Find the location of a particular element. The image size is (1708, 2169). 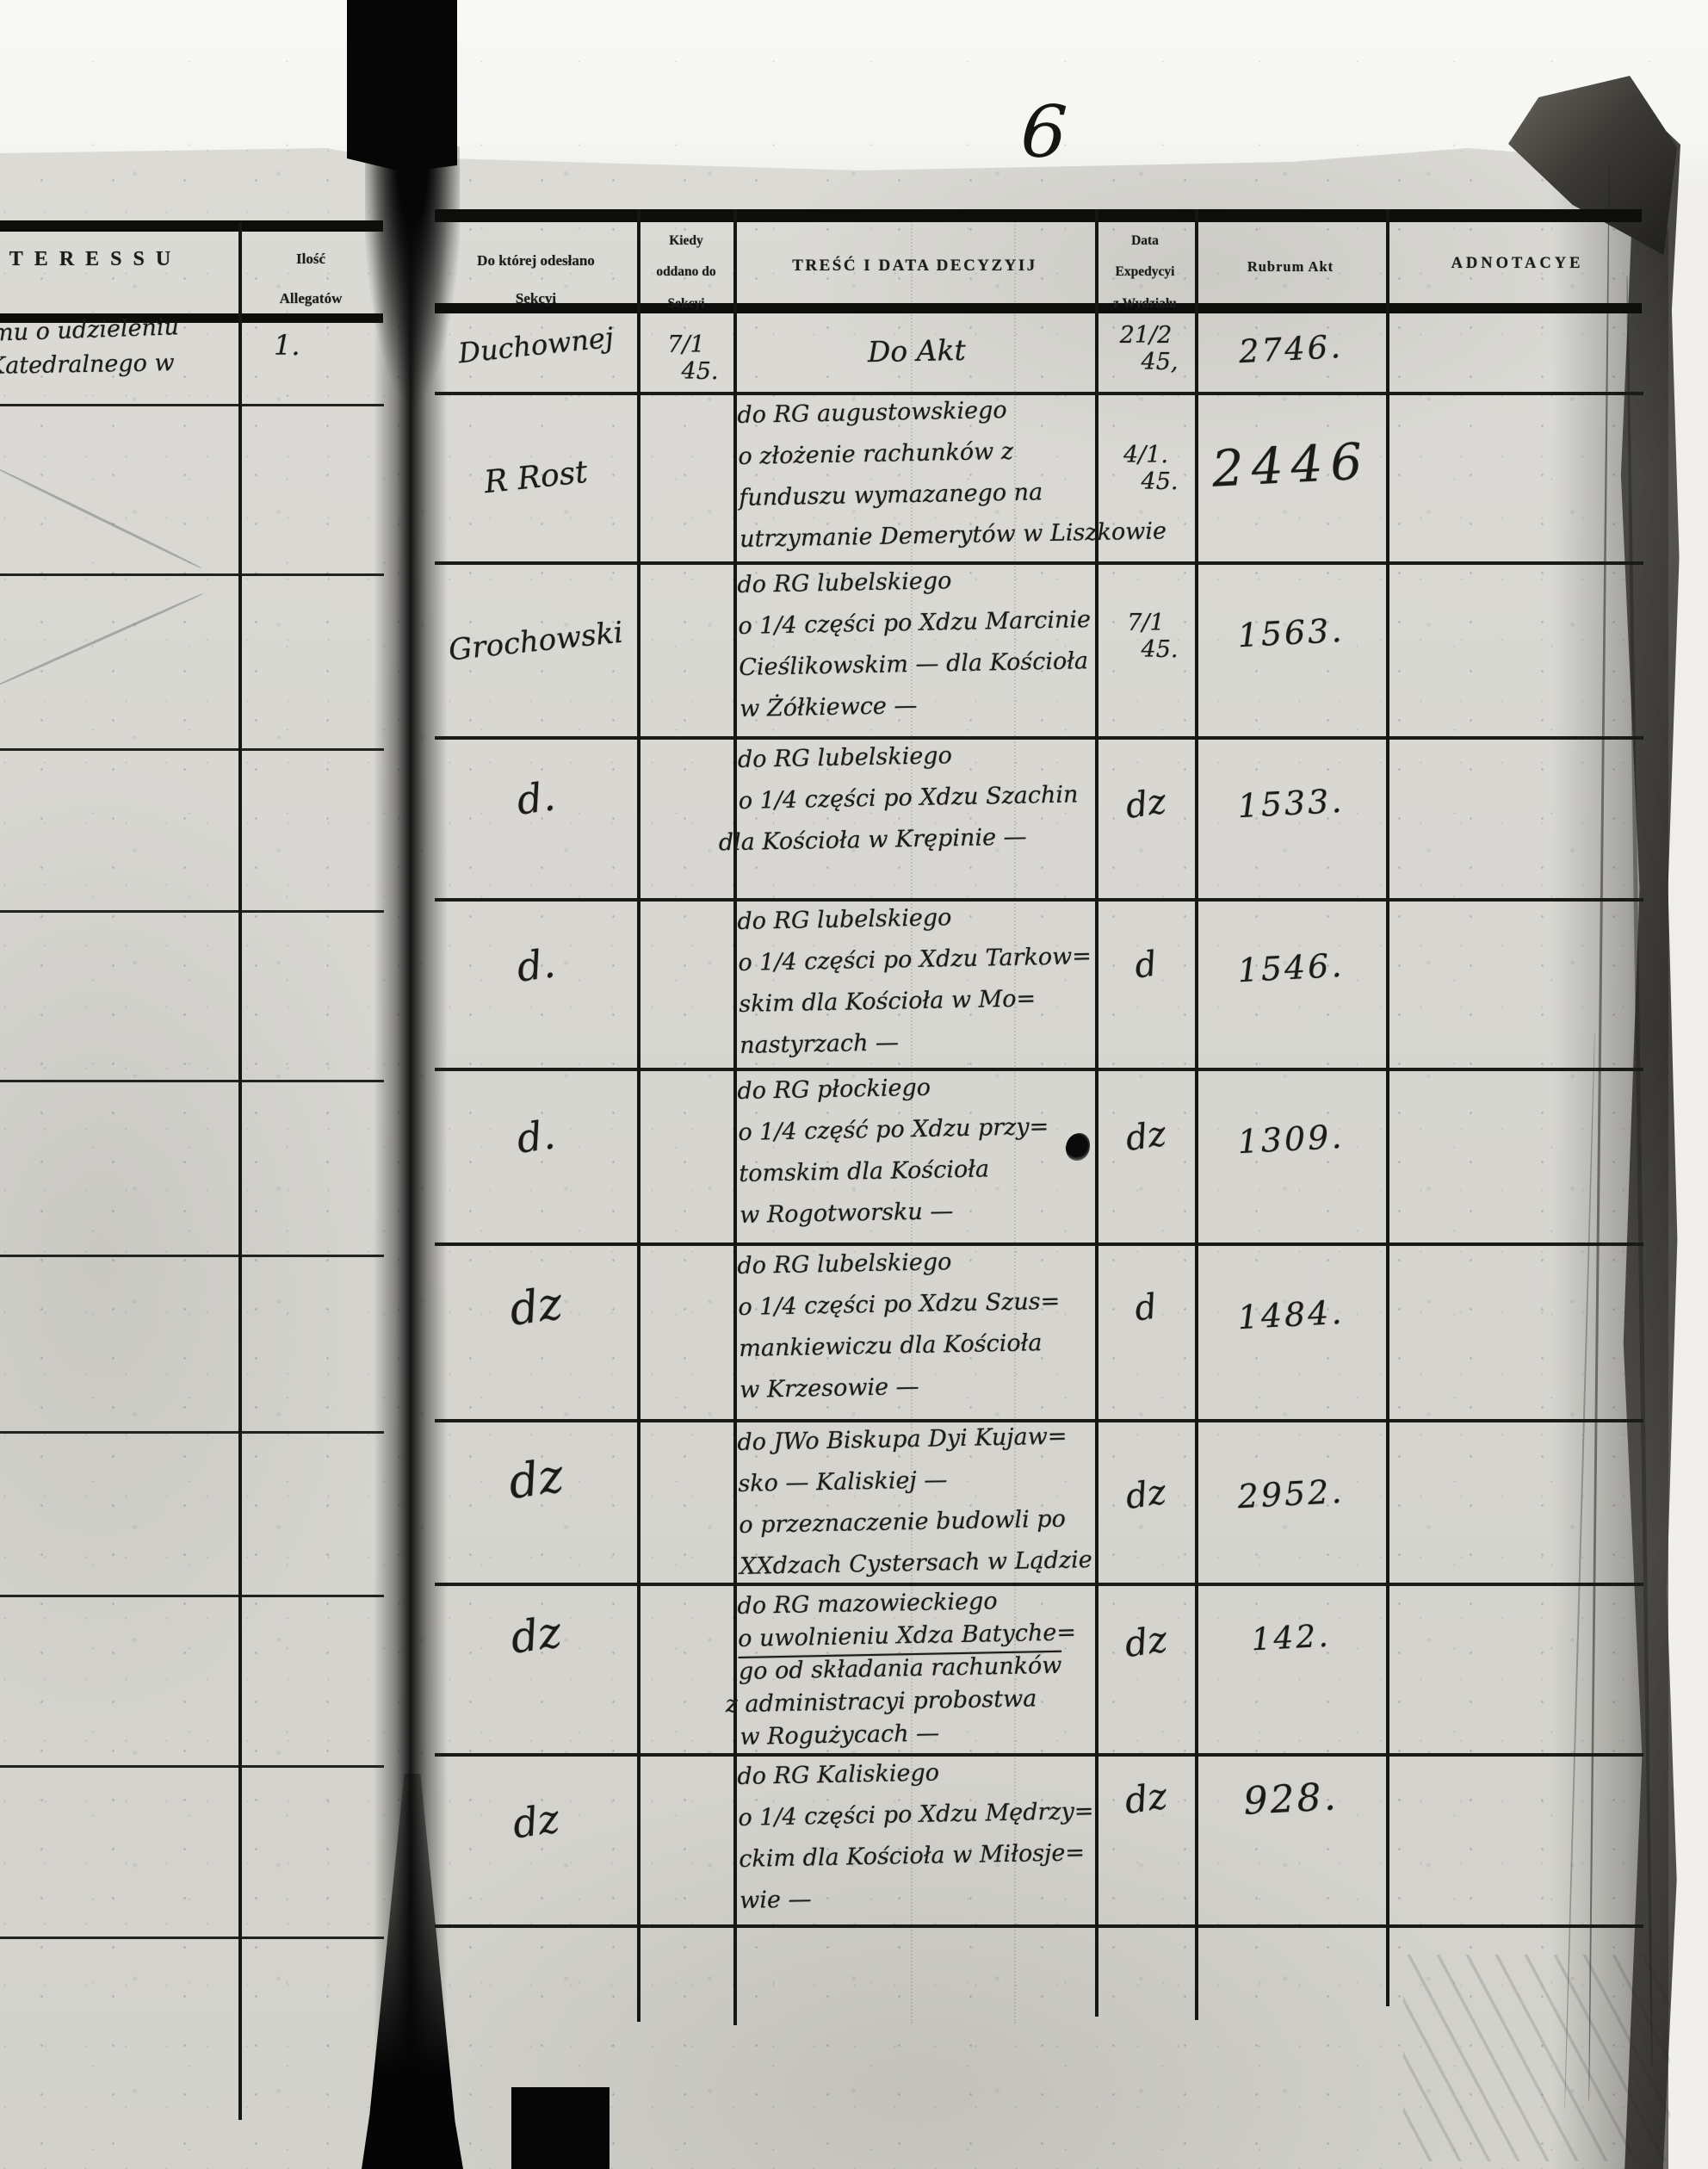

paper-chain-line is located at coordinates (912, 1119).